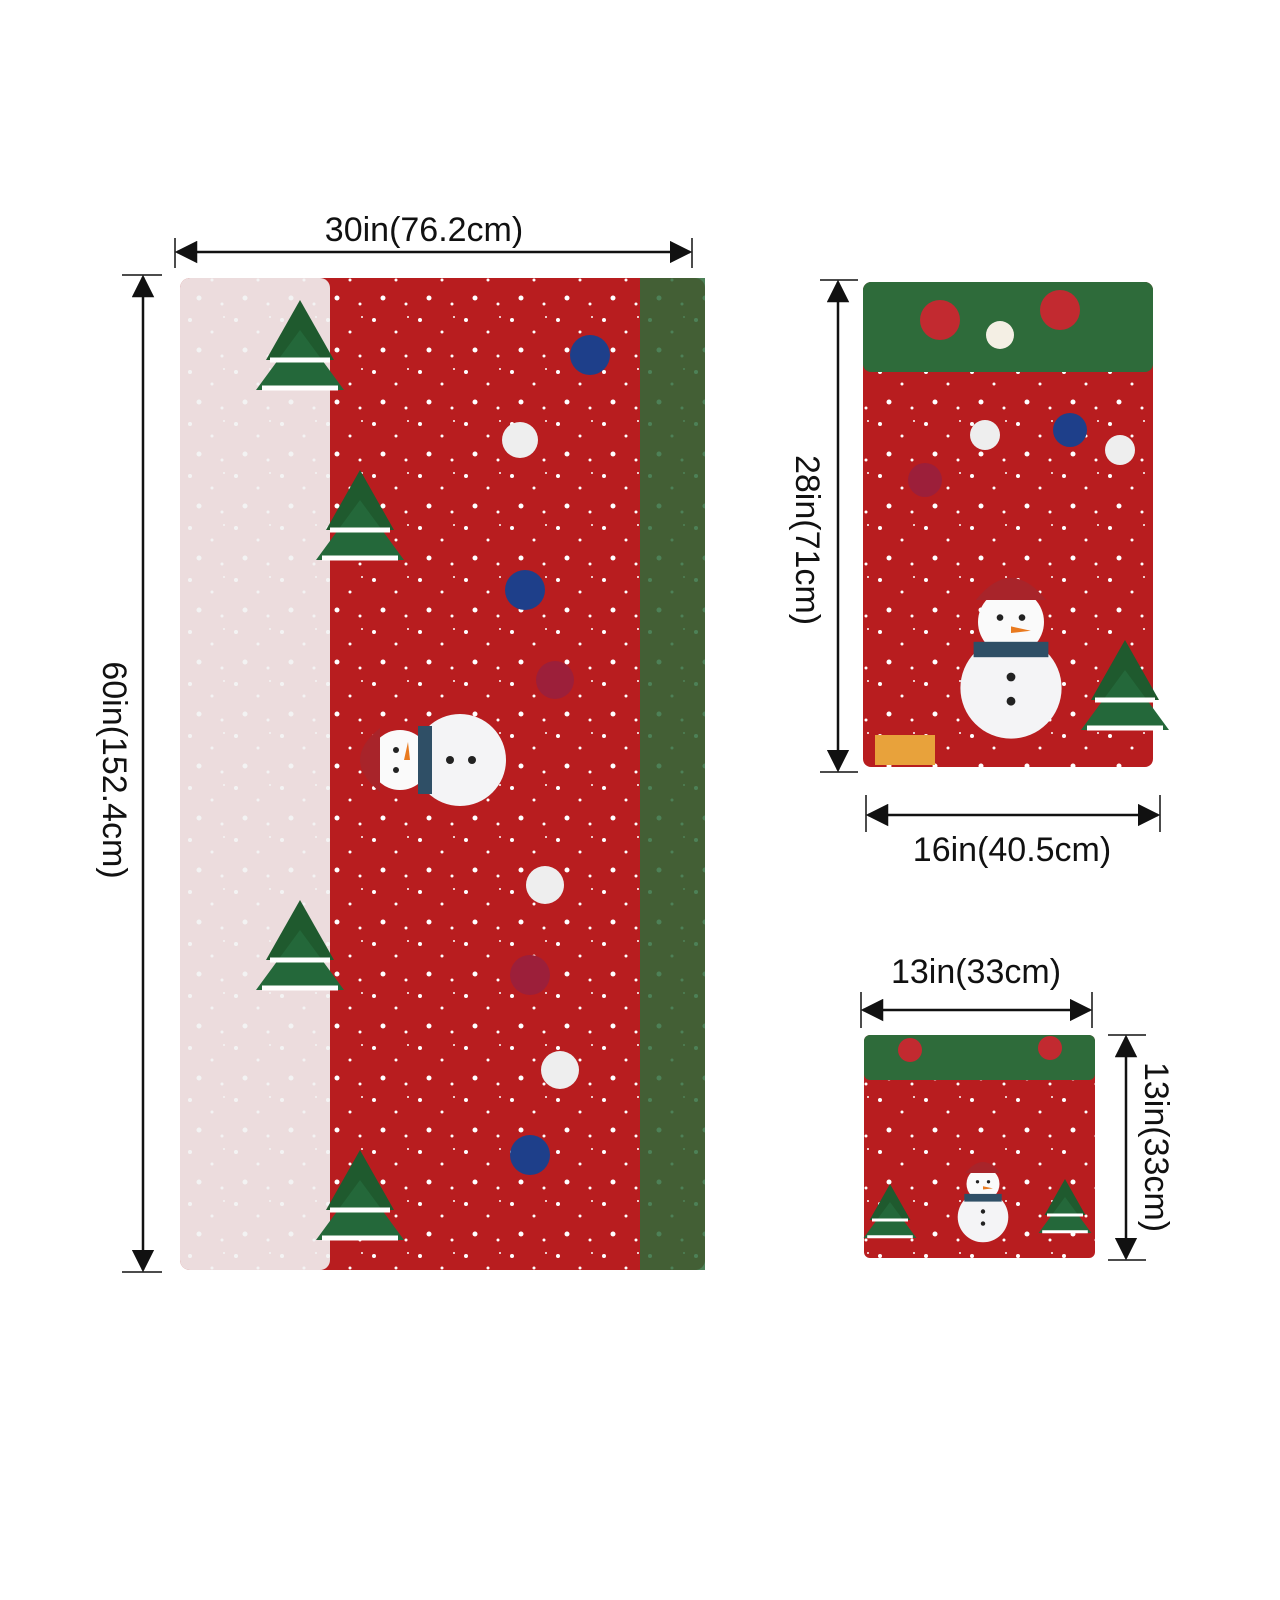 This screenshot has width=1280, height=1600. I want to click on wash-width-label: 13in(33cm), so click(976, 972).